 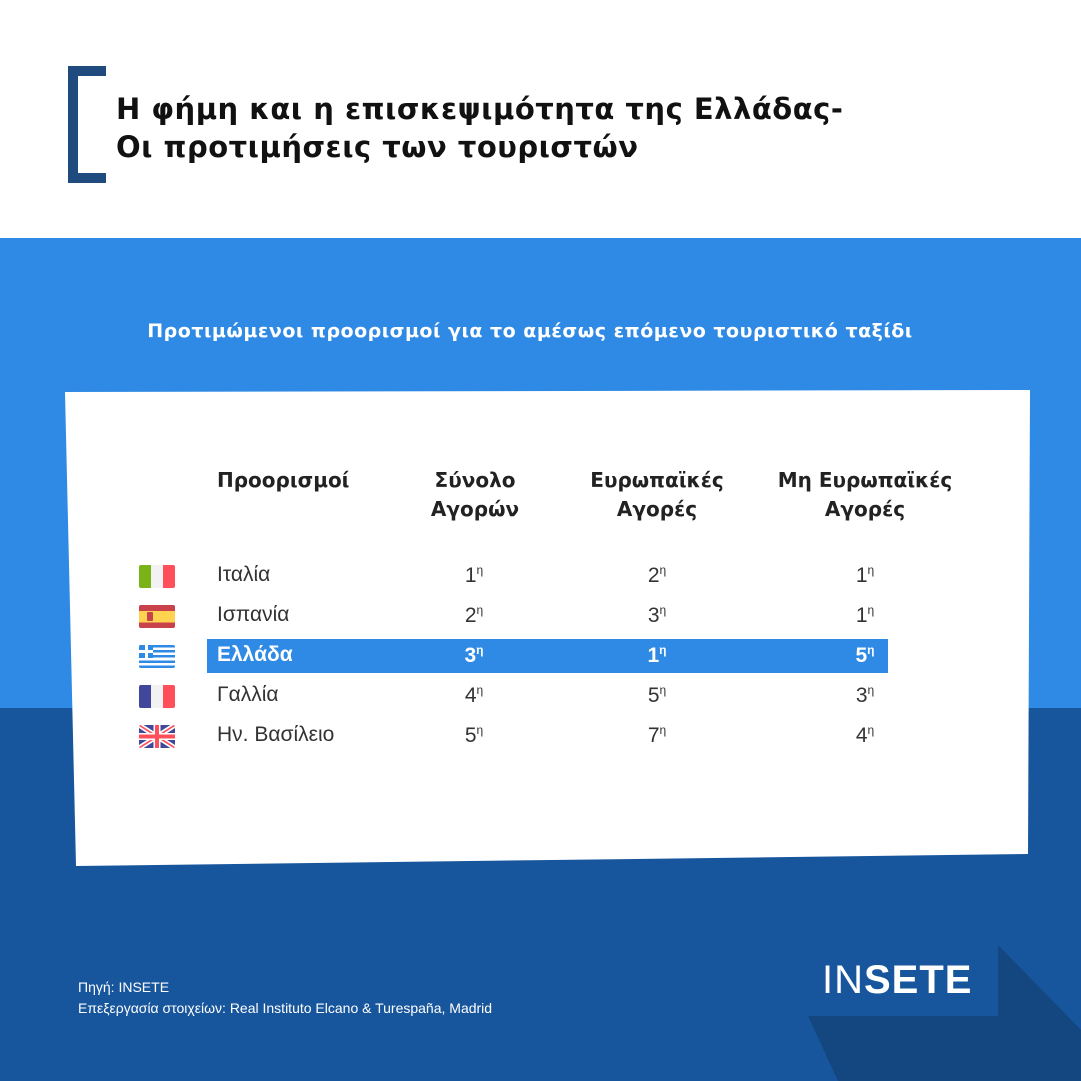 I want to click on greece-flag-icon, so click(x=157, y=656).